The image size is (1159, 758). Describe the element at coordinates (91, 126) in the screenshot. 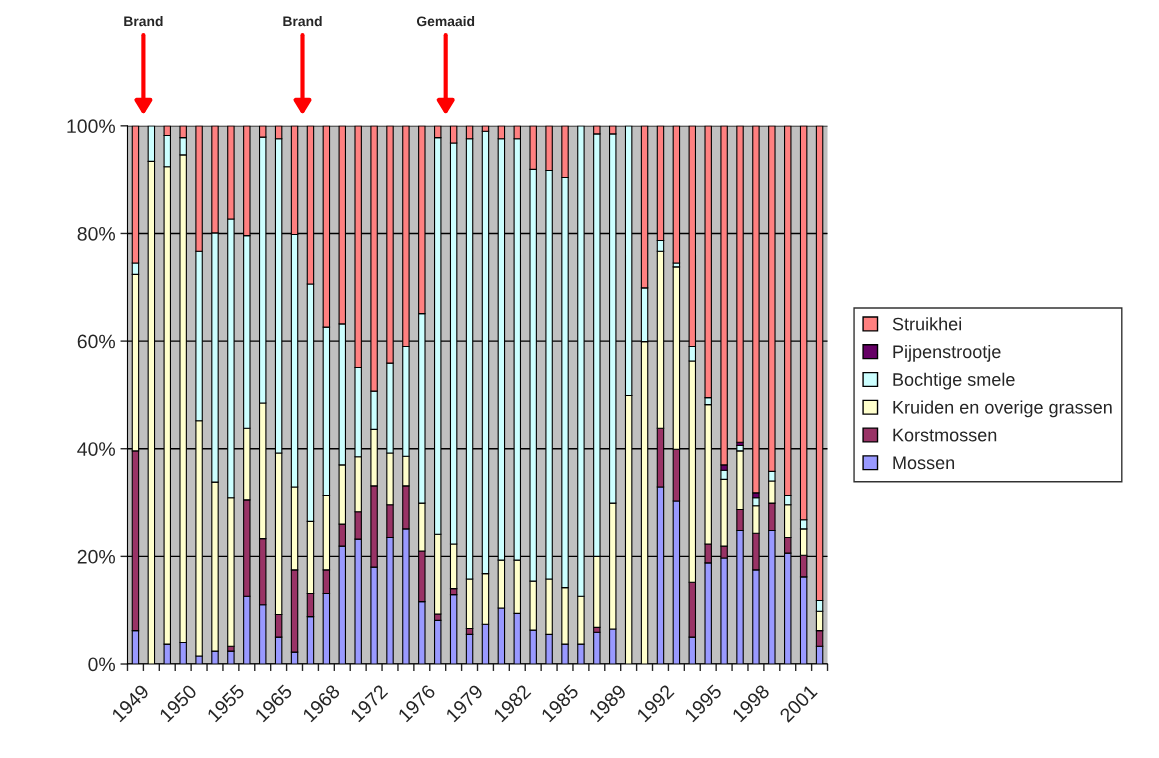

I see `y-tick-label: 100%` at that location.